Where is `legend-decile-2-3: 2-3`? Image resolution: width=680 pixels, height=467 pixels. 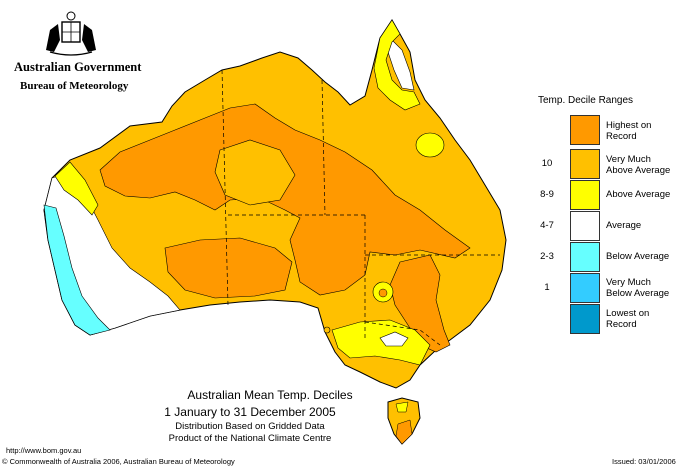 legend-decile-2-3: 2-3 is located at coordinates (547, 256).